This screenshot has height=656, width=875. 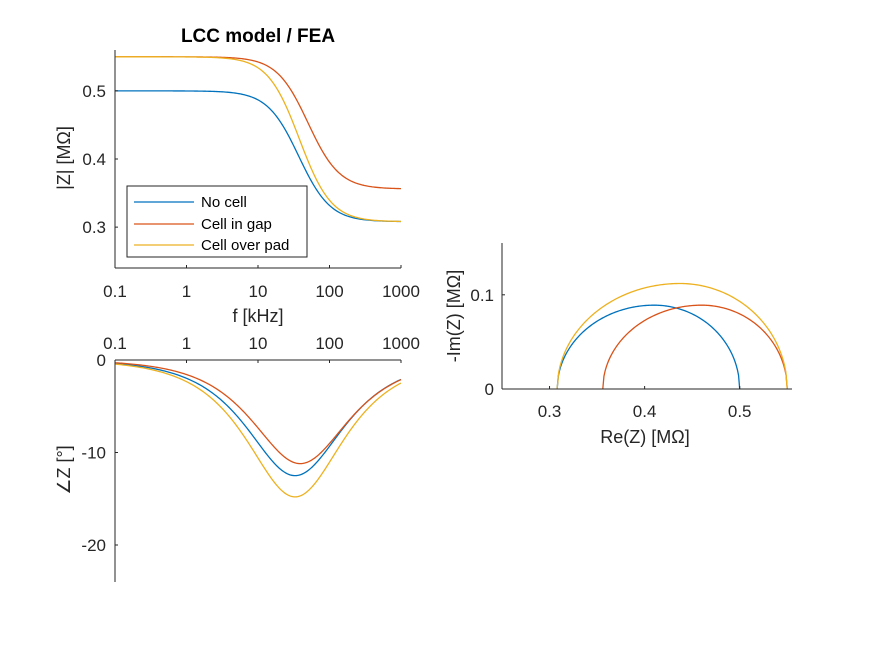 I want to click on nyquist-x-tick-label: 0.4, so click(x=645, y=411).